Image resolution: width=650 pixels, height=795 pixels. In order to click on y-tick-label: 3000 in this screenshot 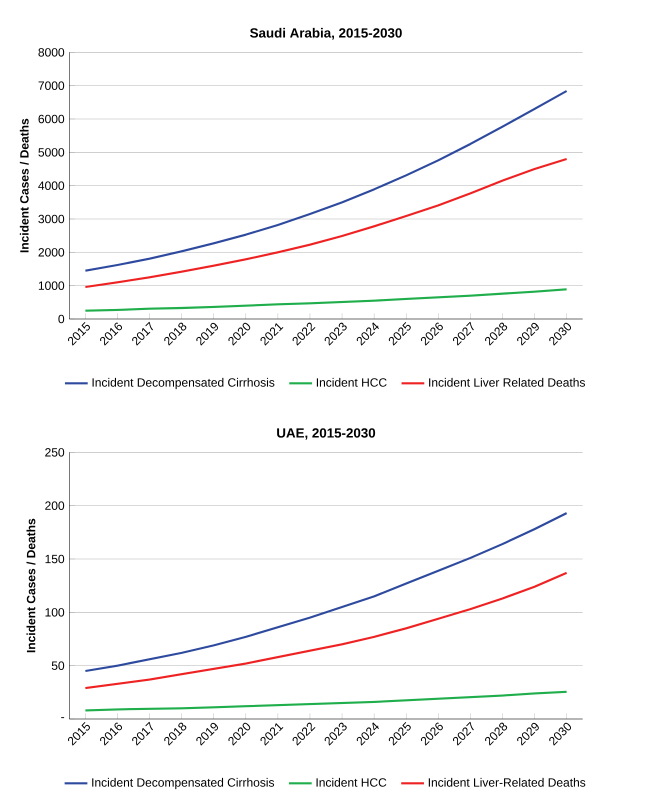, I will do `click(51, 219)`.